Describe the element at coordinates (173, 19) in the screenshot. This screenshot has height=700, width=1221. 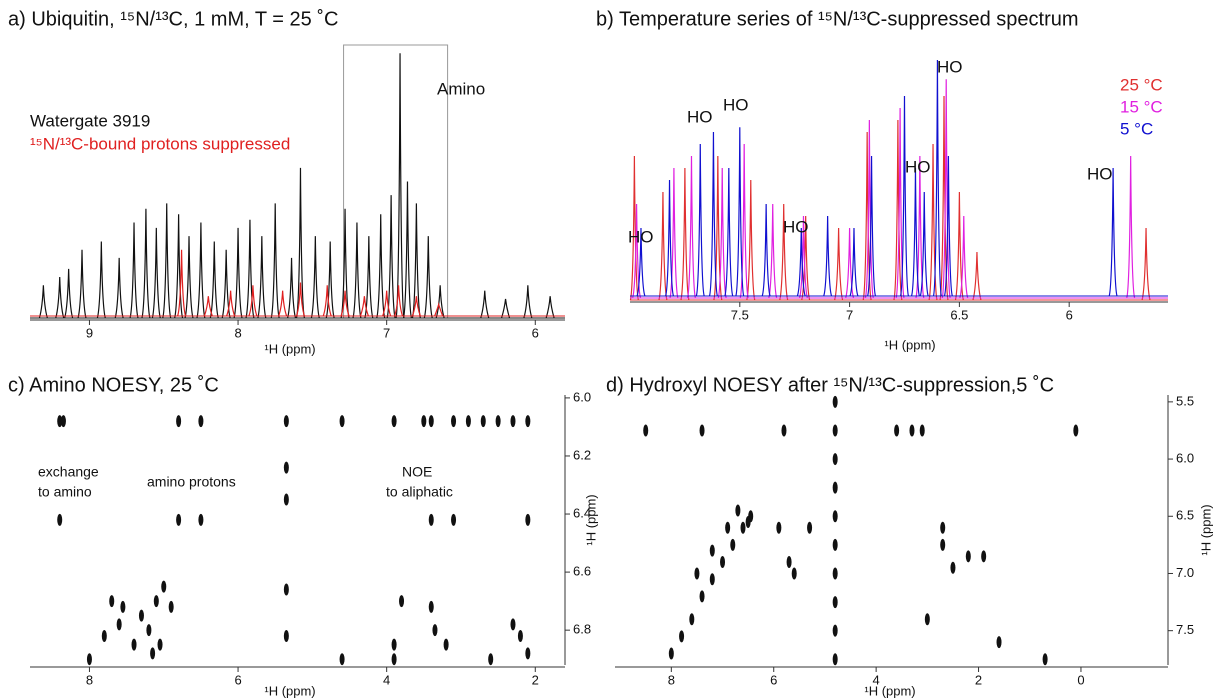
I see `panel-title: a) Ubiquitin, ¹⁵N/¹³C, 1 mM, T = 25 ˚C` at that location.